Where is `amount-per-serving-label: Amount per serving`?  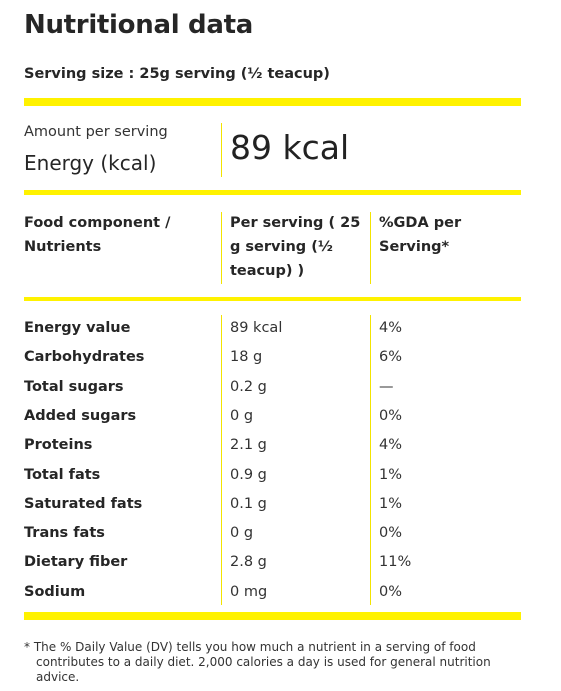
amount-per-serving-label: Amount per serving is located at coordinates (96, 132).